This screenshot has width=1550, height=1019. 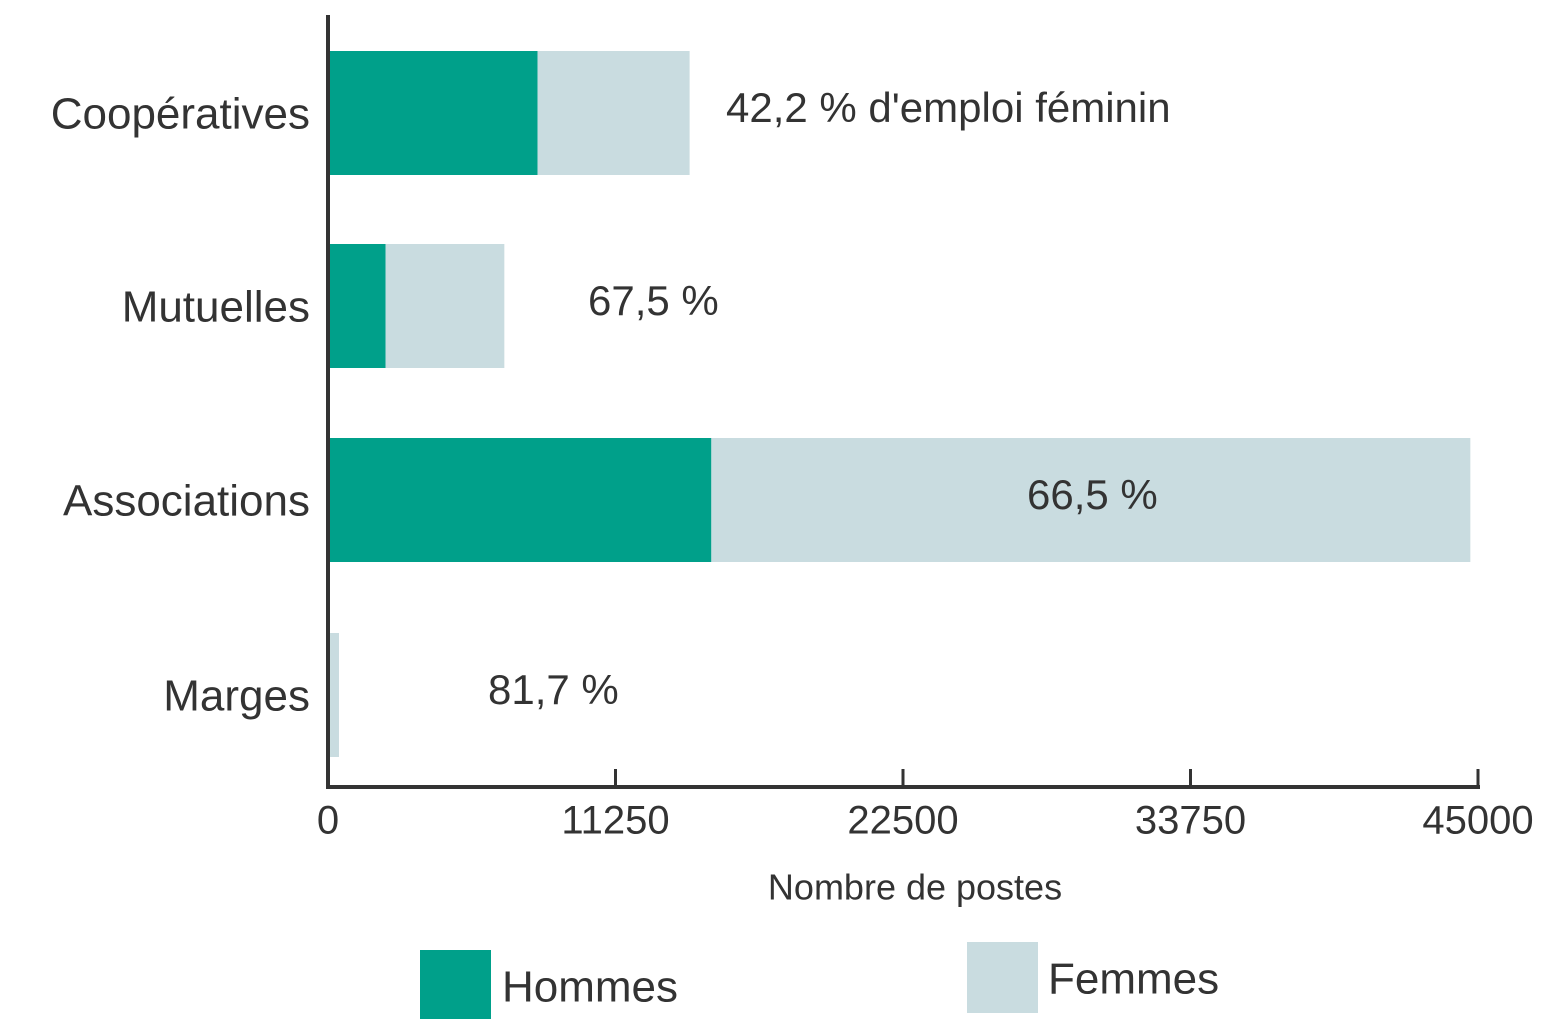 What do you see at coordinates (180, 114) in the screenshot?
I see `y-tick-label: Coopératives` at bounding box center [180, 114].